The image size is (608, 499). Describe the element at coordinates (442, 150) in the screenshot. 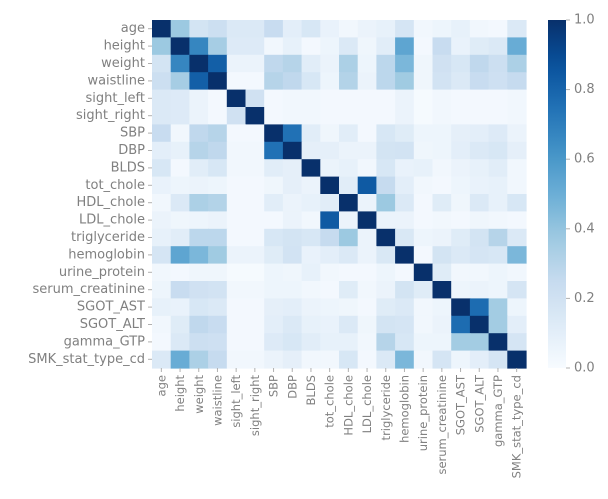

I see `heatmap-cell-DBP-serum_creatinine` at that location.